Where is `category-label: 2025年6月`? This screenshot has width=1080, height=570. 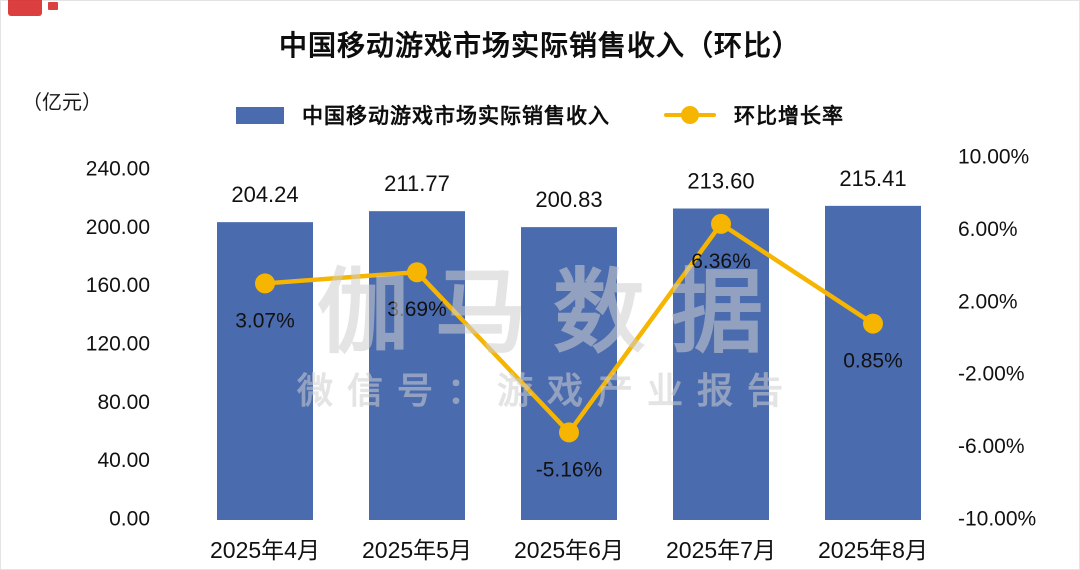
category-label: 2025年6月 is located at coordinates (569, 550).